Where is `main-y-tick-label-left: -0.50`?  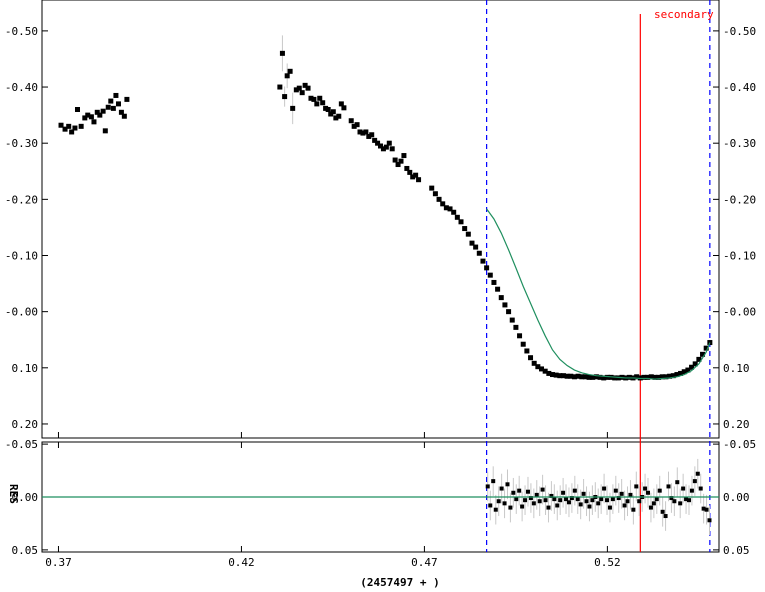
main-y-tick-label-left: -0.50 is located at coordinates (21, 31).